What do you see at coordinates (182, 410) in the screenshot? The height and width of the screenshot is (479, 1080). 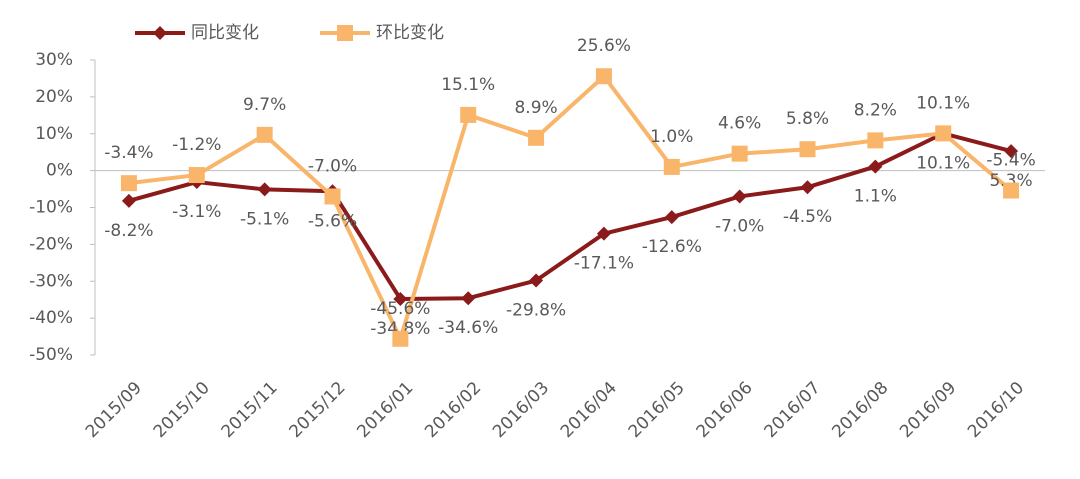 I see `x-tick-label: 2015/10` at bounding box center [182, 410].